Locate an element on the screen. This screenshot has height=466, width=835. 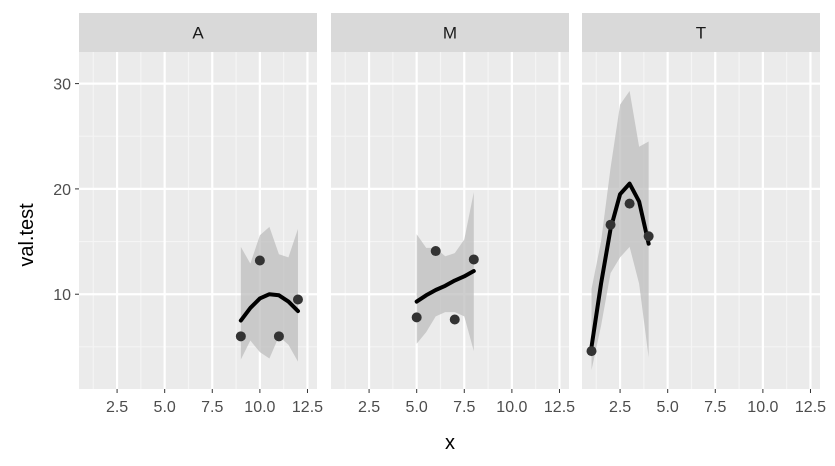
facet-strip-label: M is located at coordinates (450, 33).